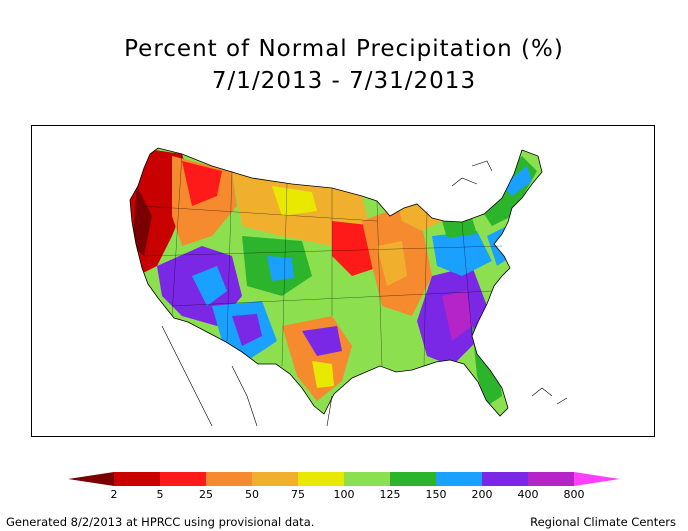  I want to click on legend-tick-label: 800, so click(574, 494).